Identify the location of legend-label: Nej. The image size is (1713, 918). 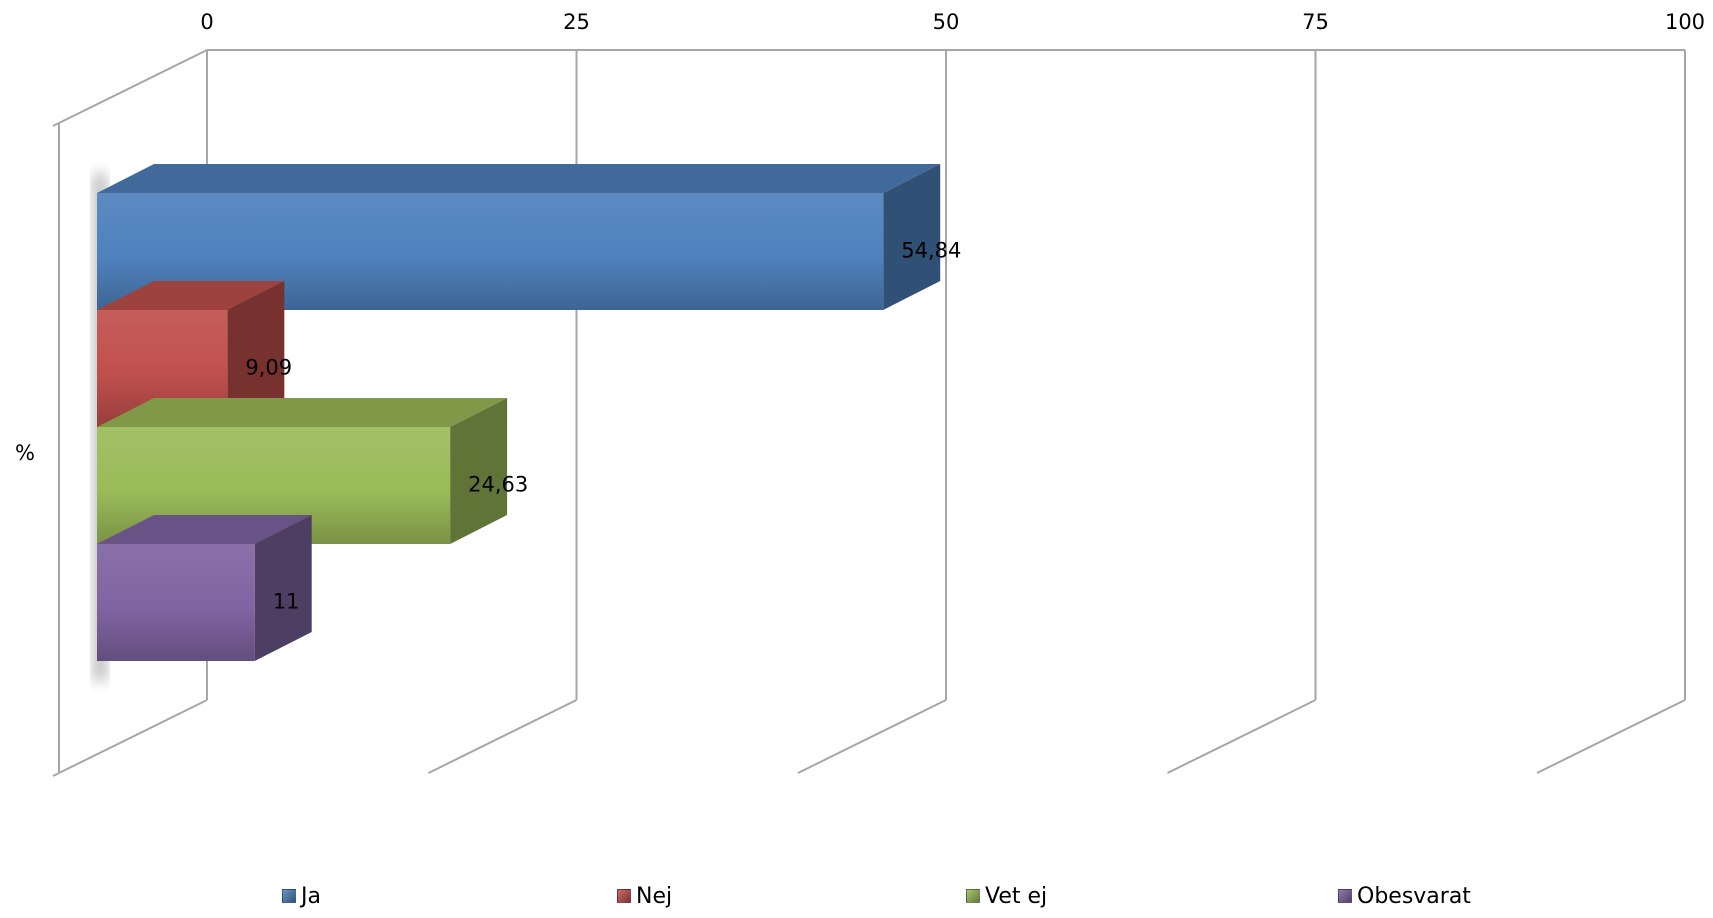
(654, 896).